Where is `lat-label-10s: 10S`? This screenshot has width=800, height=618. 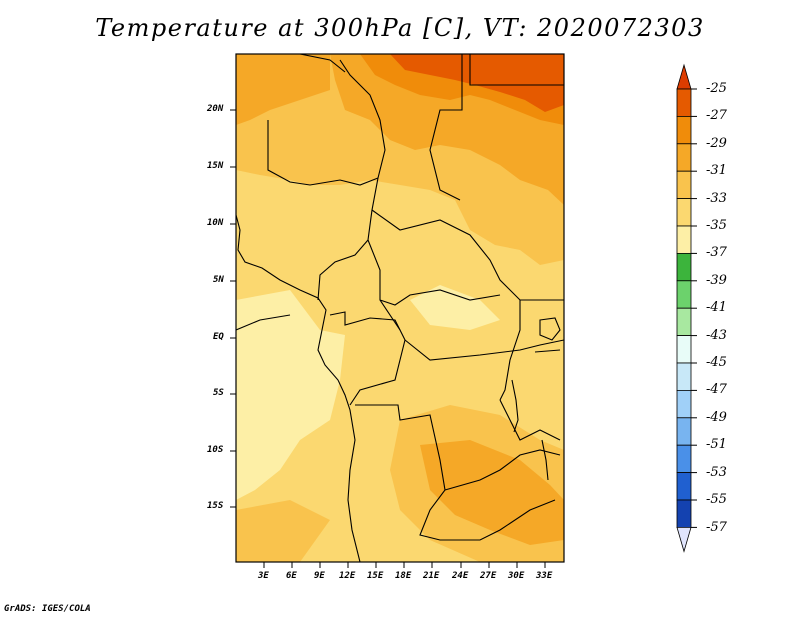
lat-label-10s: 10S is located at coordinates (215, 450).